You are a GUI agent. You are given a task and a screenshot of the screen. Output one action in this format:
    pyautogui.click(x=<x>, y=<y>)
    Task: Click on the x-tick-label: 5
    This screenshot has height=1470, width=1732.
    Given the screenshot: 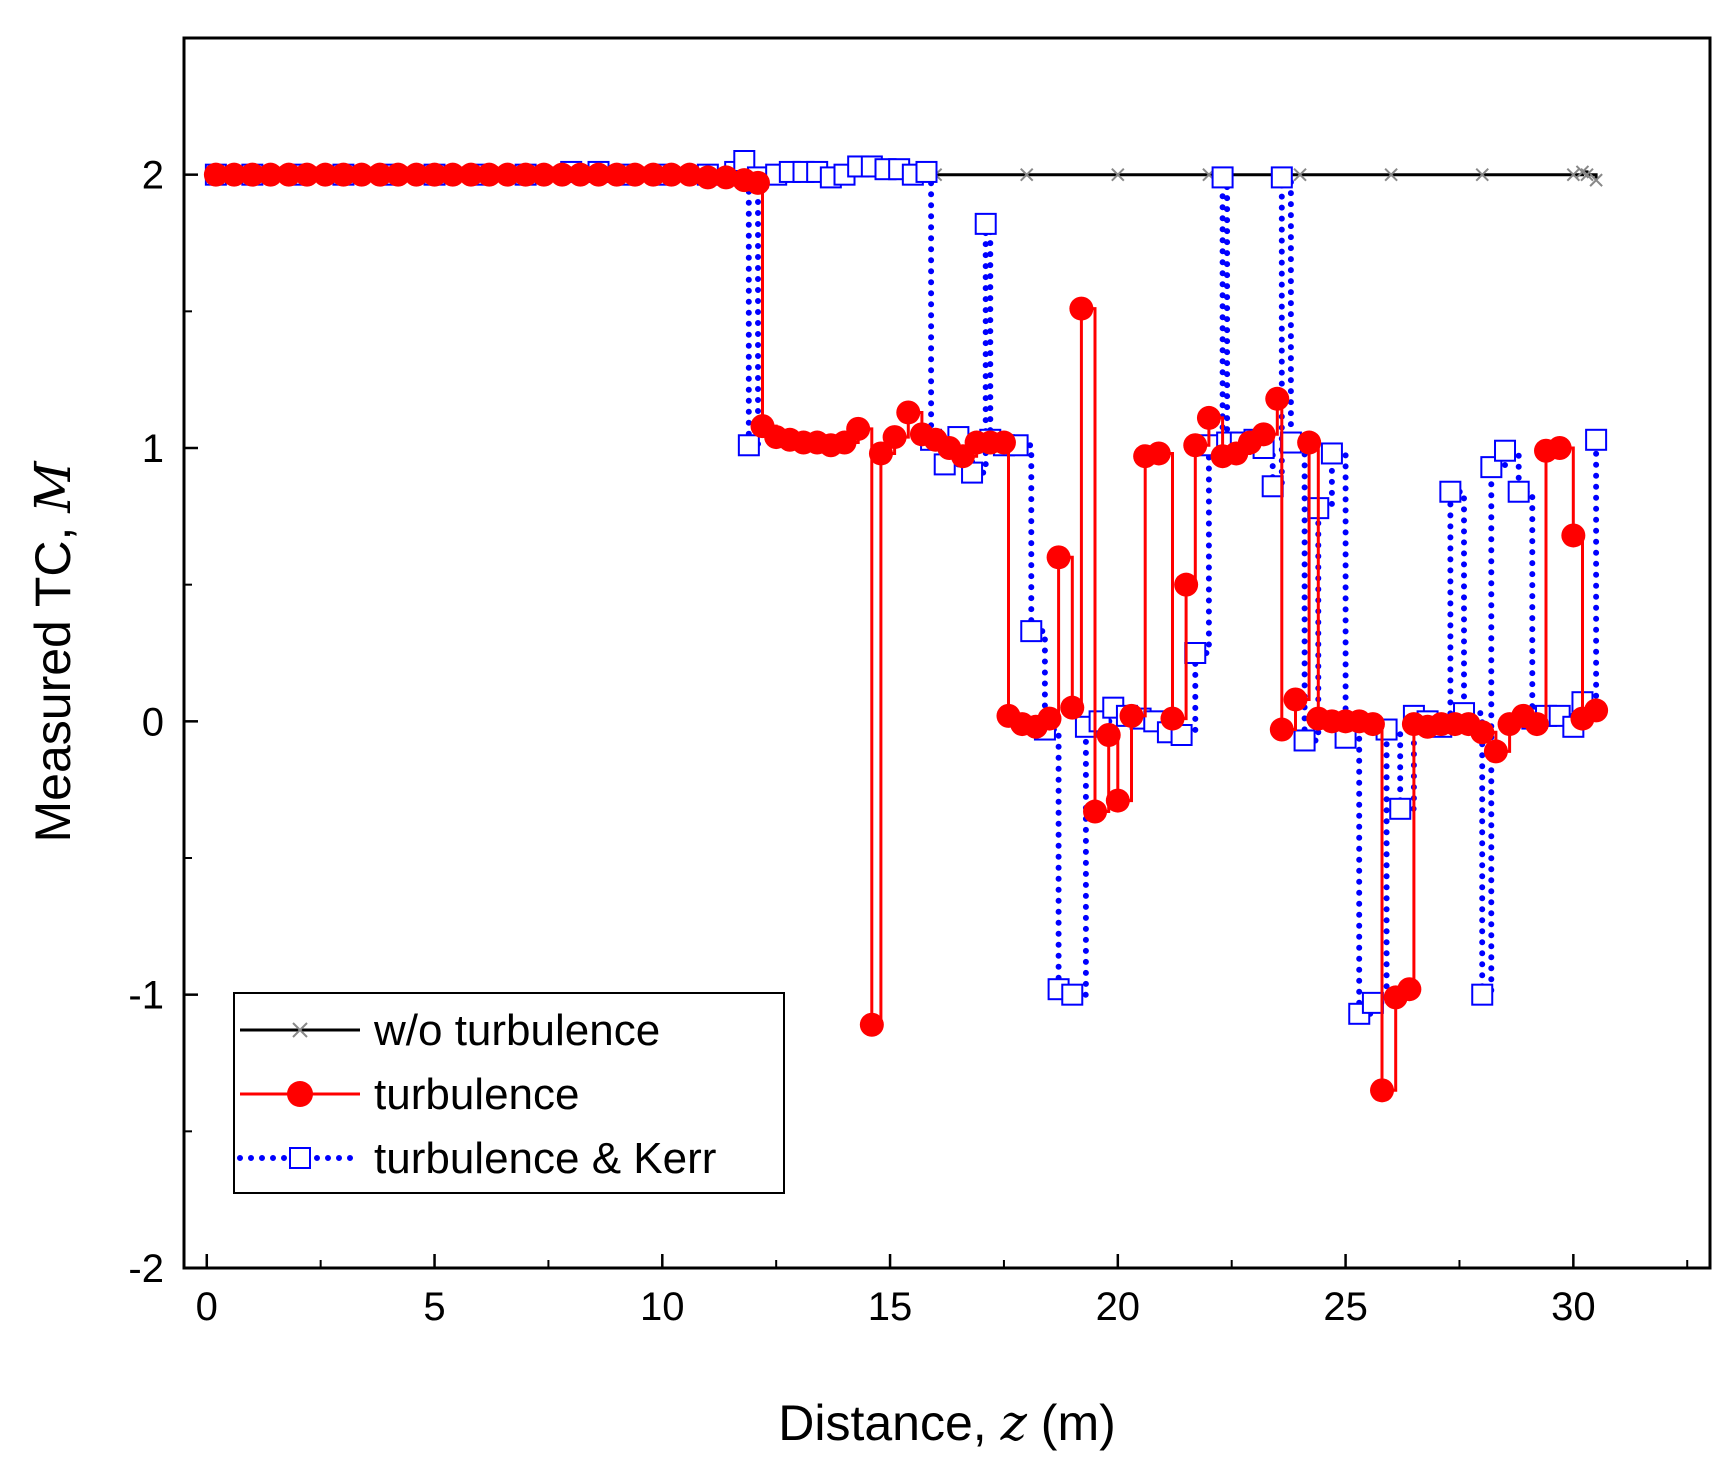 What is the action you would take?
    pyautogui.click(x=434, y=1307)
    